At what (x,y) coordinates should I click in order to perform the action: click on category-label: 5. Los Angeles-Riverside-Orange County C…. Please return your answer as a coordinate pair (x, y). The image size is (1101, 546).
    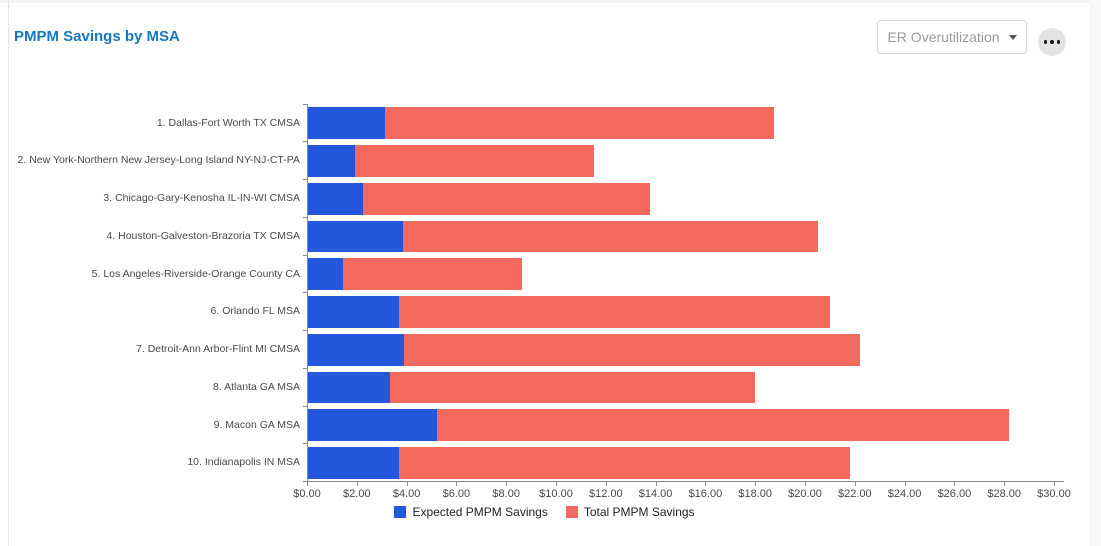
    Looking at the image, I should click on (195, 273).